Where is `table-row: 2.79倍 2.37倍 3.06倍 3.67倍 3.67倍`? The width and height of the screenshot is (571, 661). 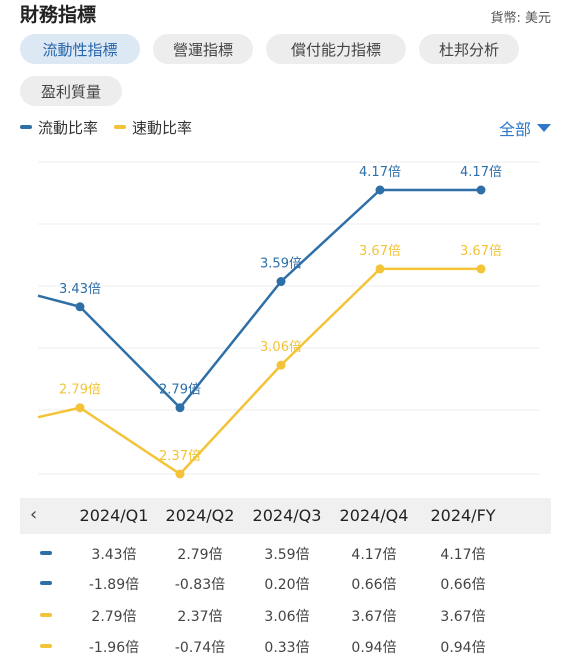 table-row: 2.79倍 2.37倍 3.06倍 3.67倍 3.67倍 is located at coordinates (285, 615).